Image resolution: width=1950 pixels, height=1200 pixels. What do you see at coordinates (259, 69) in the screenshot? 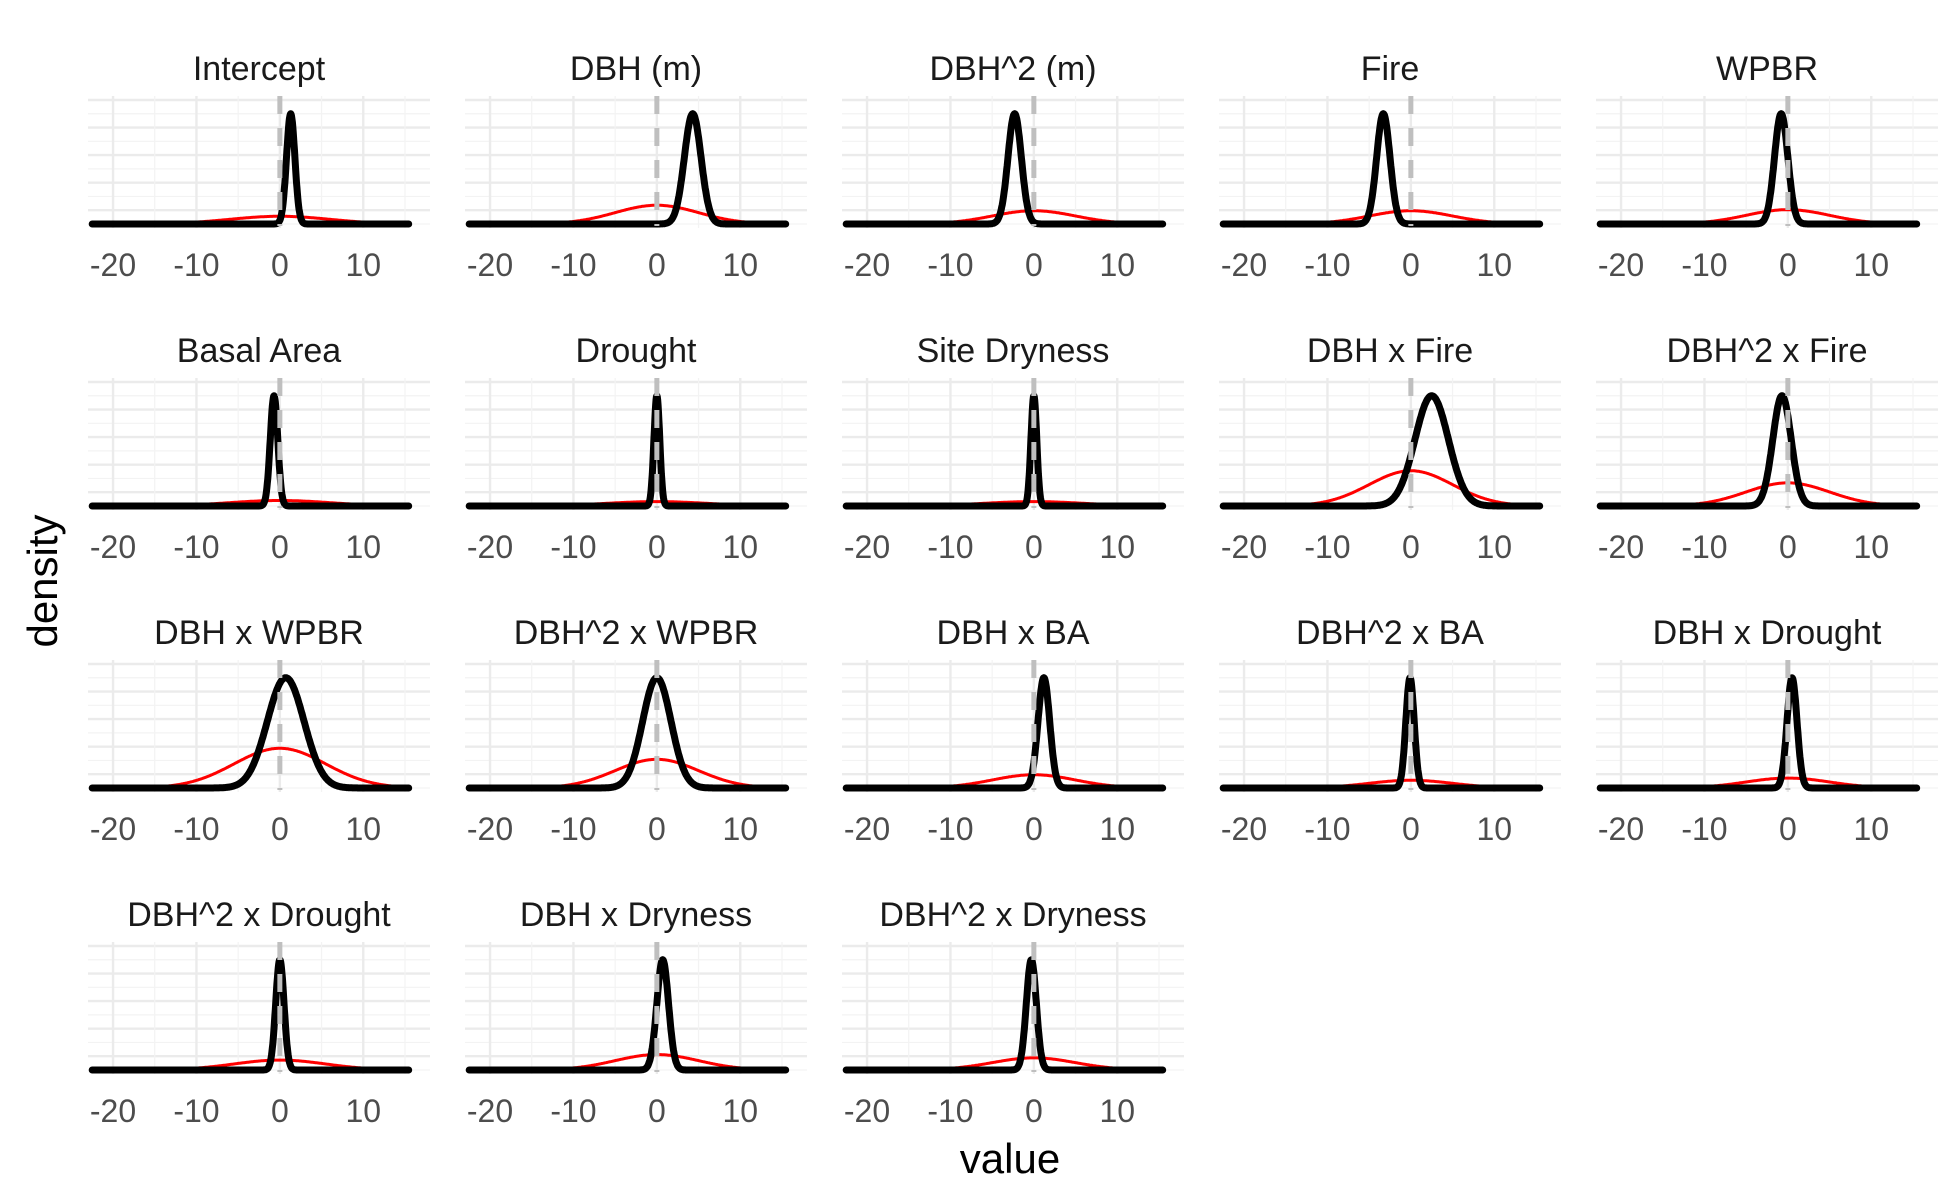
I see `facet-title: Intercept` at bounding box center [259, 69].